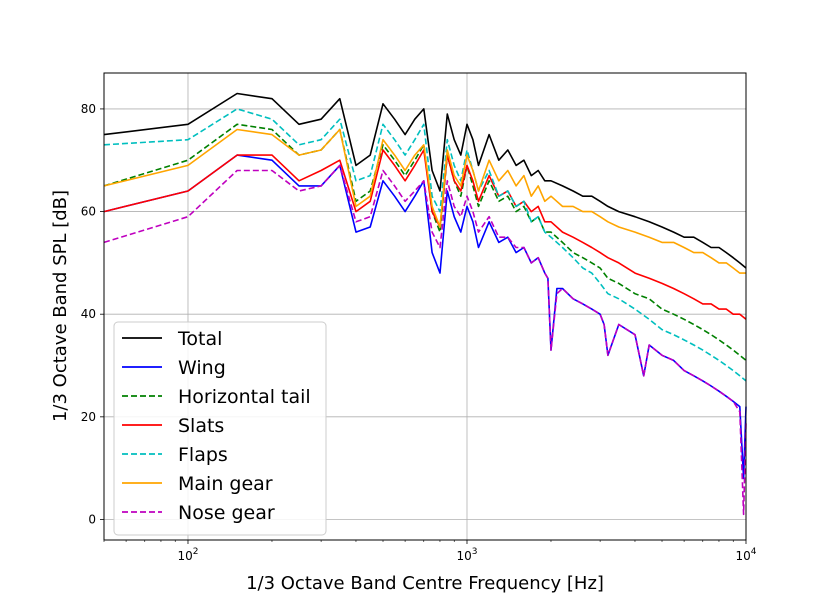 This screenshot has height=608, width=830. I want to click on y-axis: 0 20 40 60 80, so click(92, 314).